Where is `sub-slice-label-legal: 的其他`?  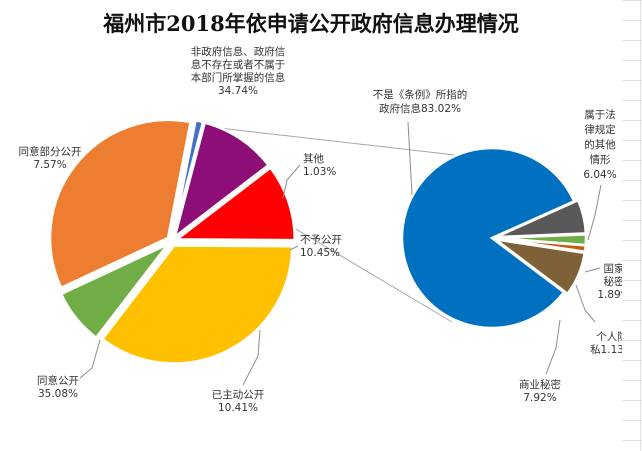 sub-slice-label-legal: 的其他 is located at coordinates (600, 144).